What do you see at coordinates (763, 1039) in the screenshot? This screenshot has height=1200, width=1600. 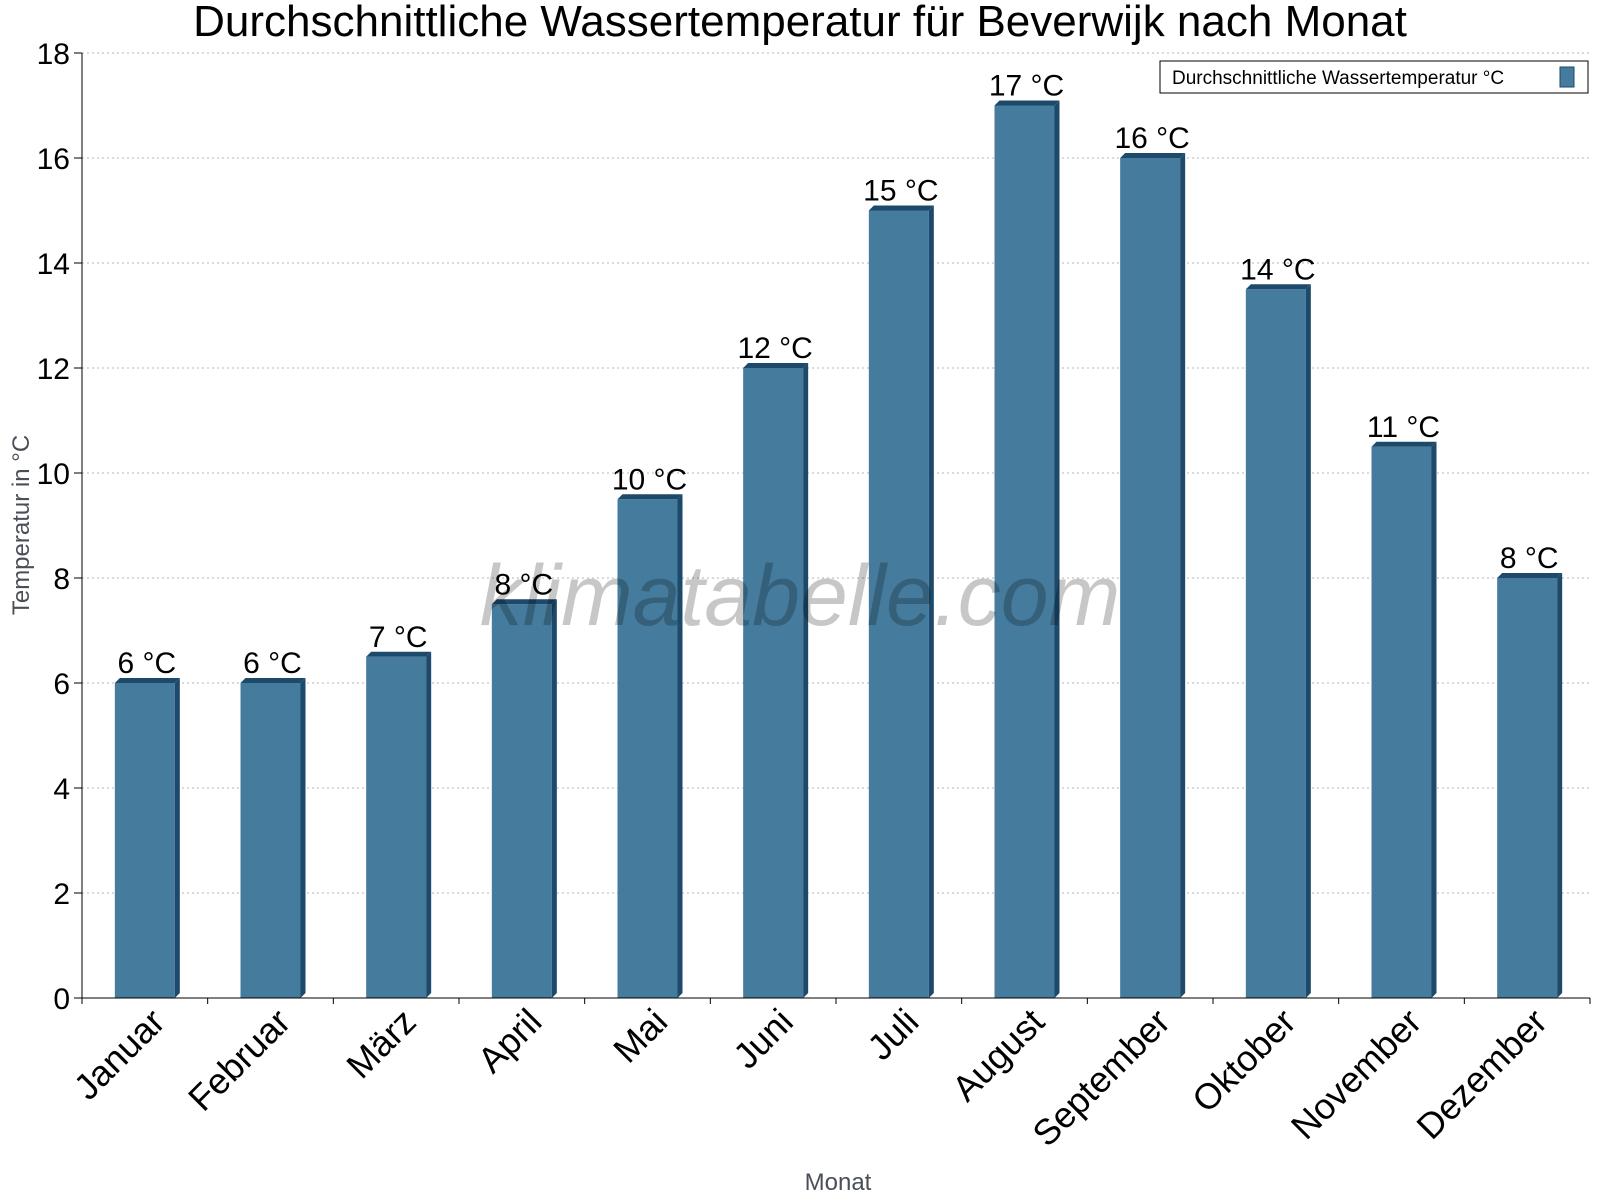 I see `x-tick-label: Juni` at bounding box center [763, 1039].